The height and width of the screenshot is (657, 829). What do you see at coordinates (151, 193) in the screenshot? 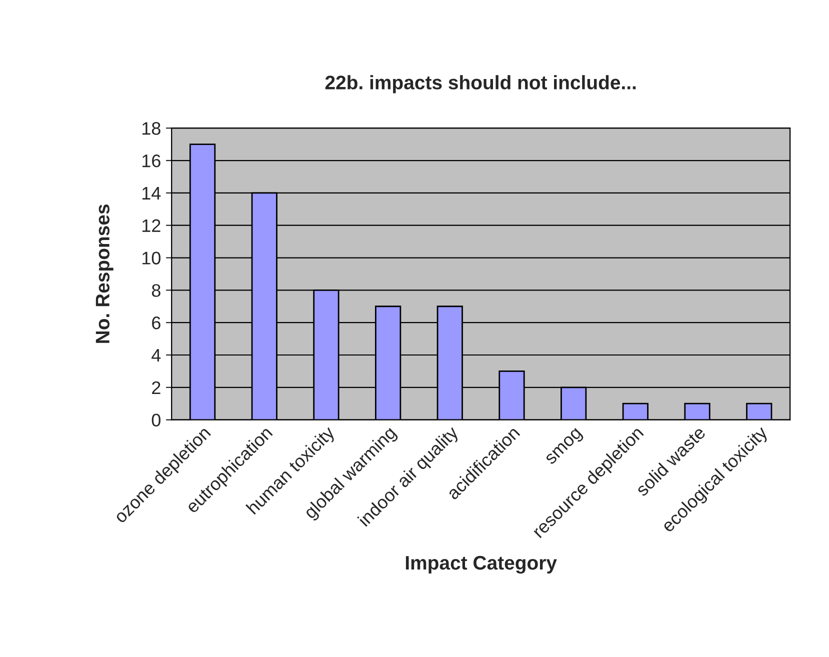
I see `y-tick-label: 14` at bounding box center [151, 193].